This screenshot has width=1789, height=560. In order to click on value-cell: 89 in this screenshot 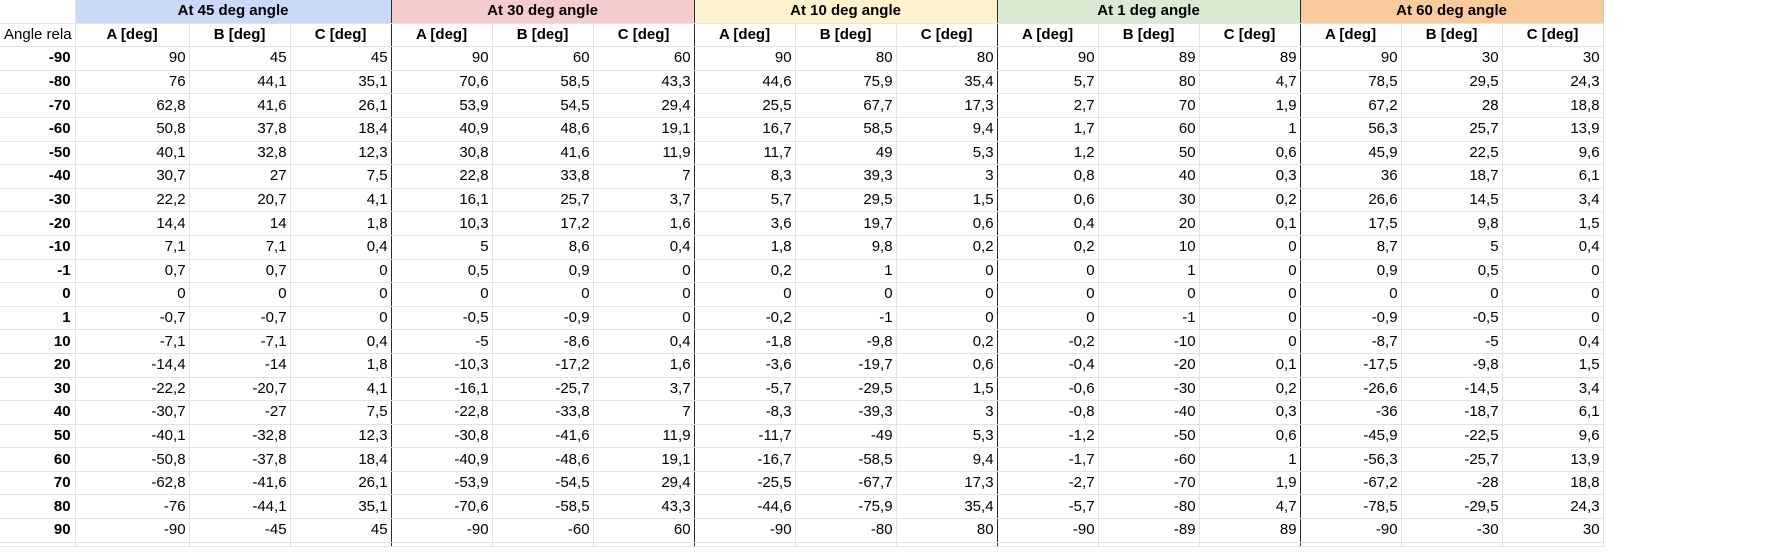, I will do `click(1149, 58)`.